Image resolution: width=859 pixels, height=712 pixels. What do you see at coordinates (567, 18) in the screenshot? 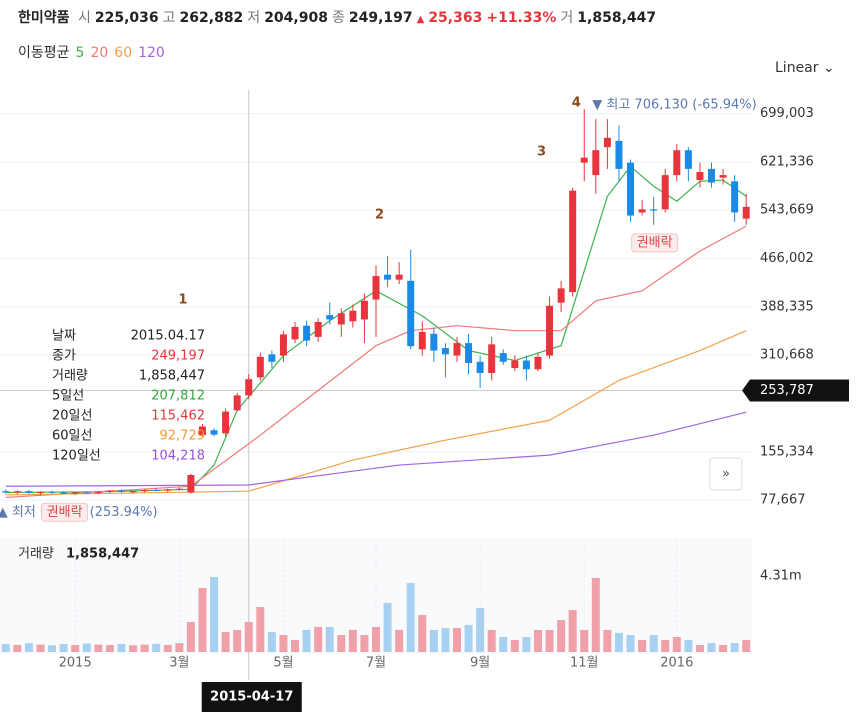
I see `volume-label: 거` at bounding box center [567, 18].